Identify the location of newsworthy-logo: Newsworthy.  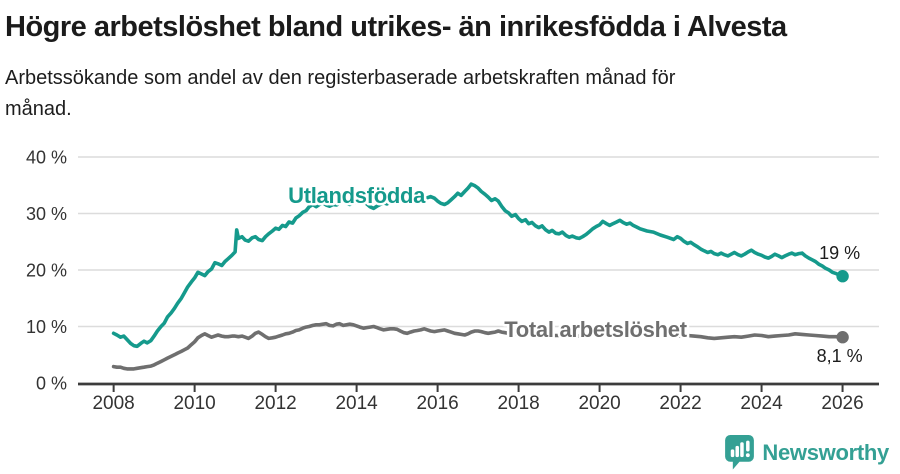
(806, 452).